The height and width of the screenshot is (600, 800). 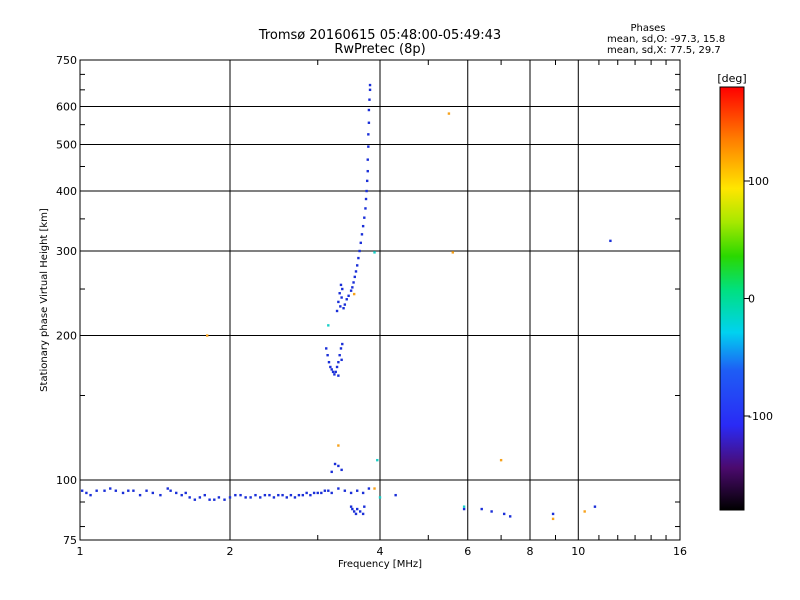 I want to click on colorbar-label: [deg], so click(x=731, y=78).